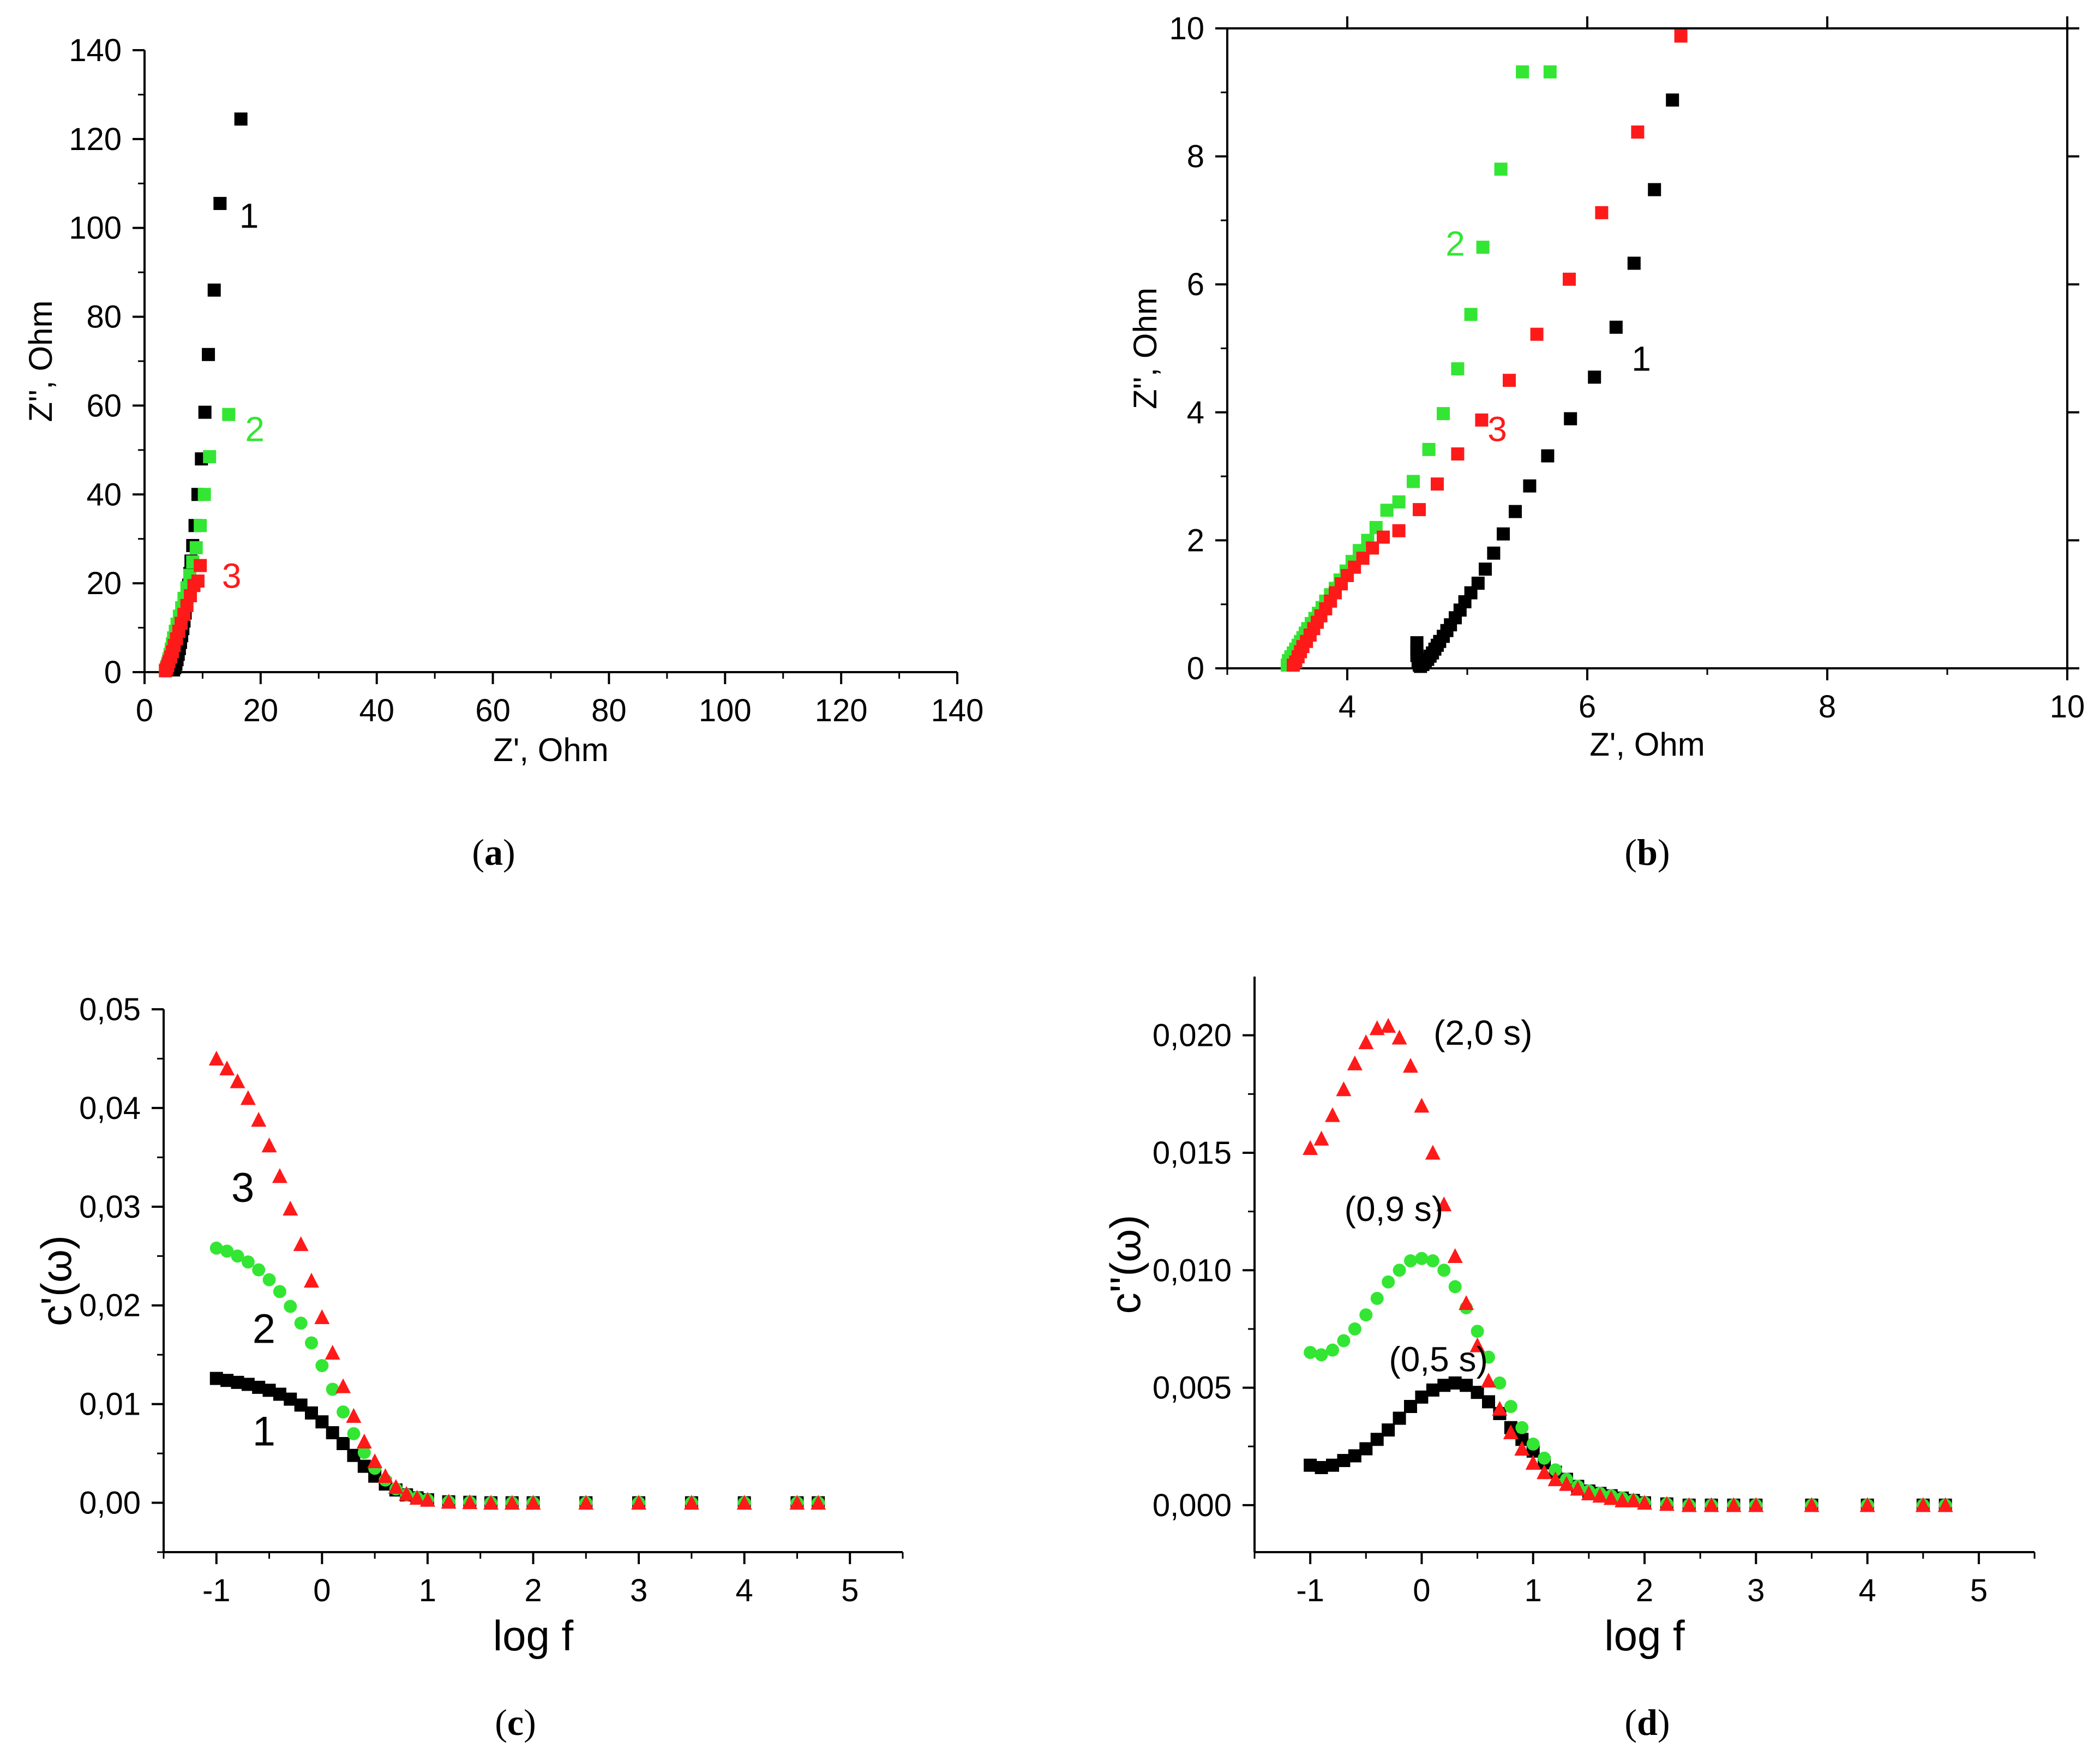 This screenshot has width=2100, height=1754. What do you see at coordinates (110, 1108) in the screenshot?
I see `y-tick-label: 0,04` at bounding box center [110, 1108].